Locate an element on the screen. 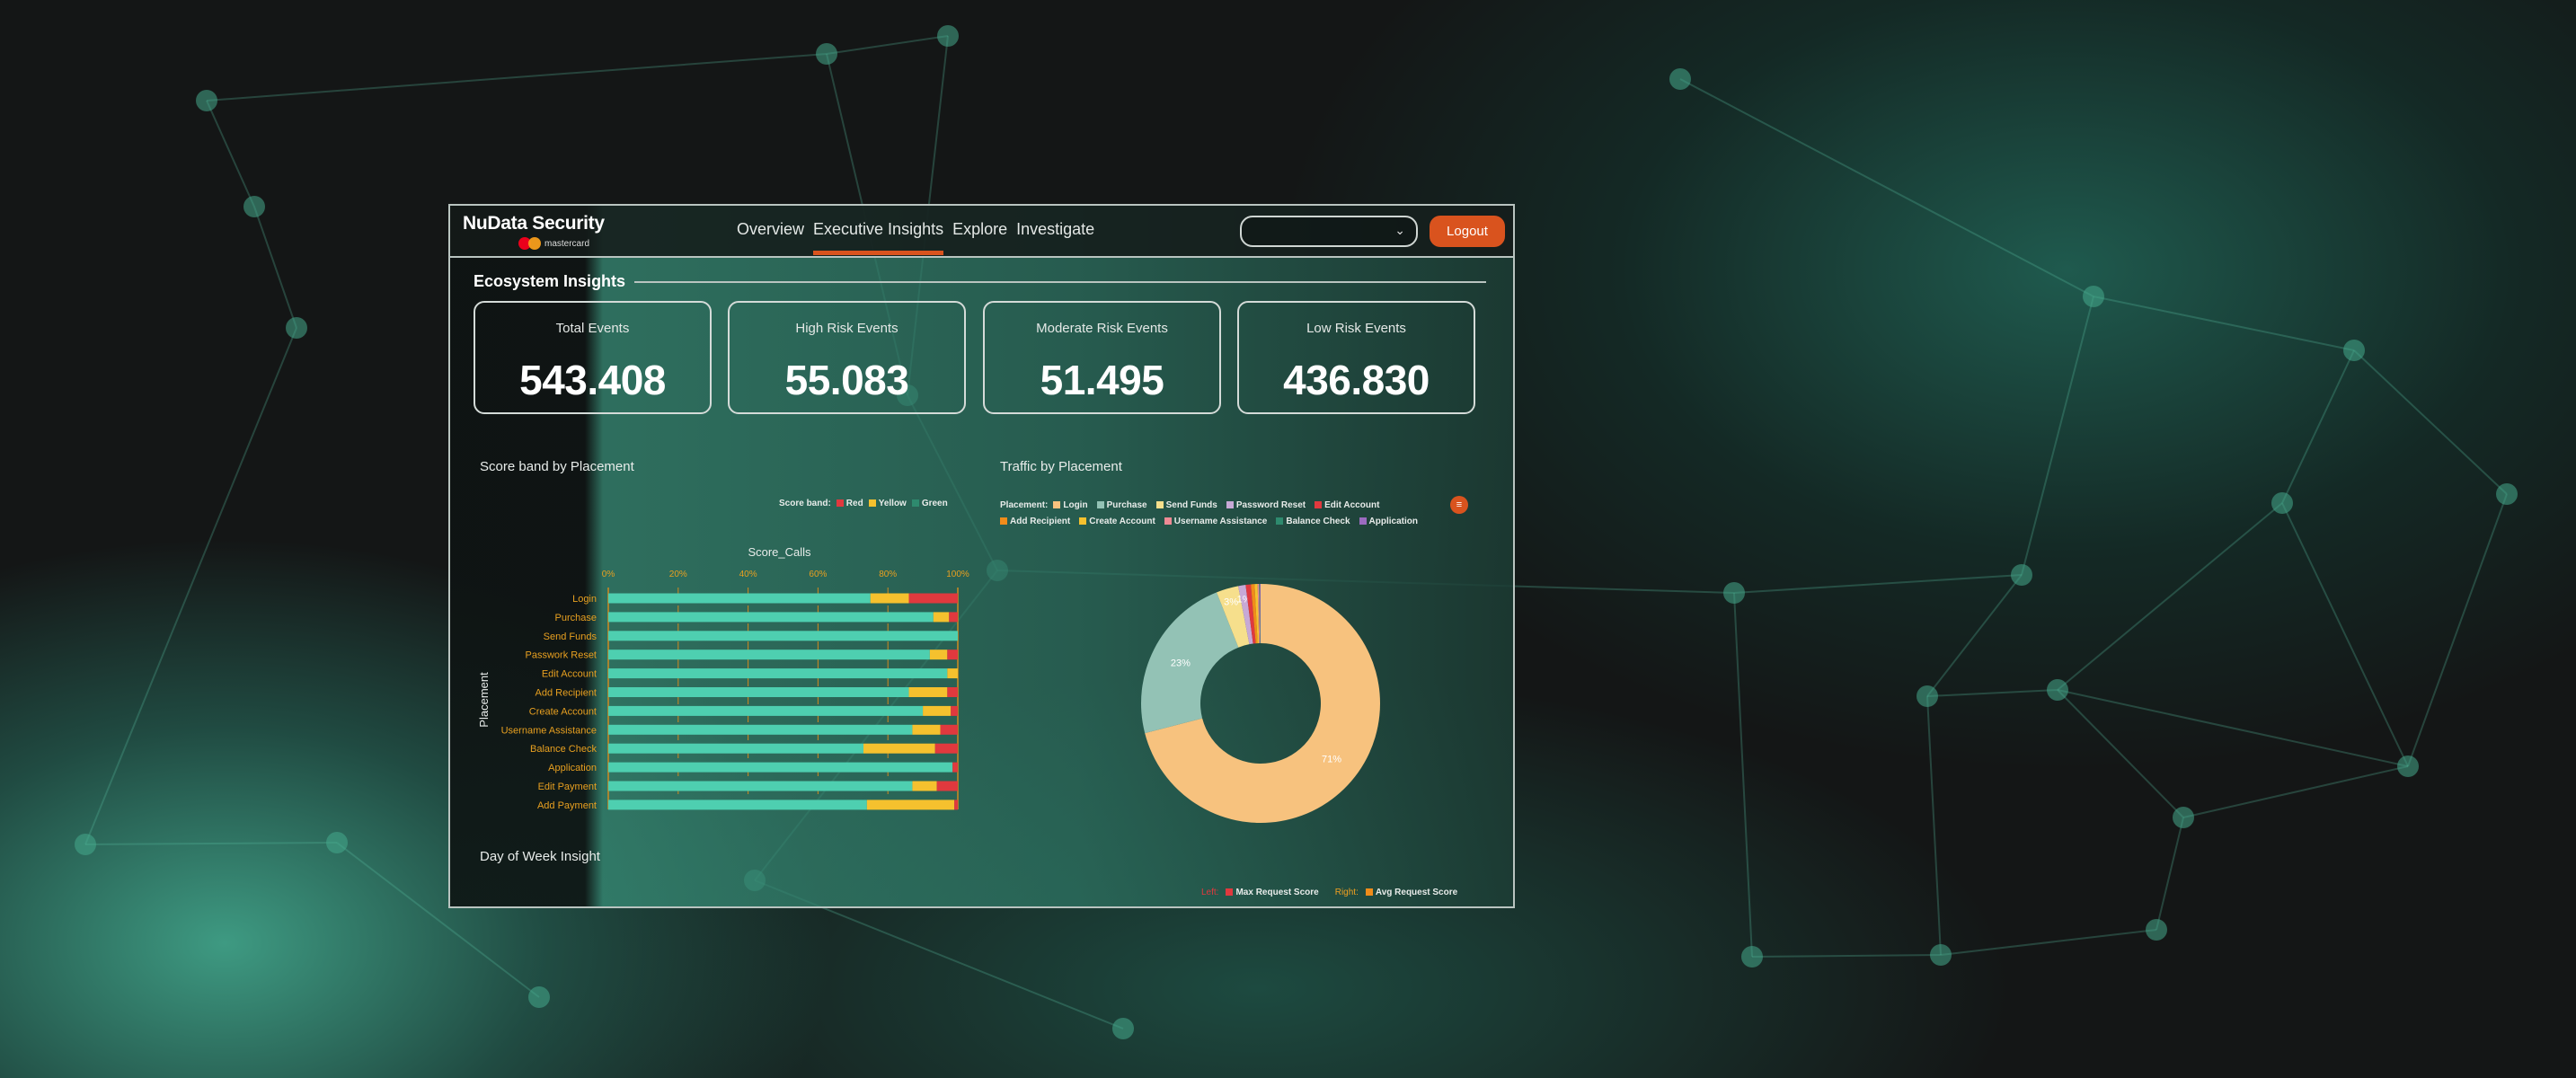  legend-title: Score band: is located at coordinates (805, 504).